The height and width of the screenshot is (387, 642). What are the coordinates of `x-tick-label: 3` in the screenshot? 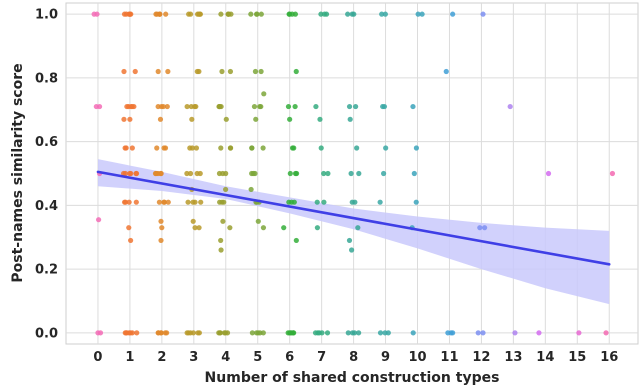 It's located at (193, 357).